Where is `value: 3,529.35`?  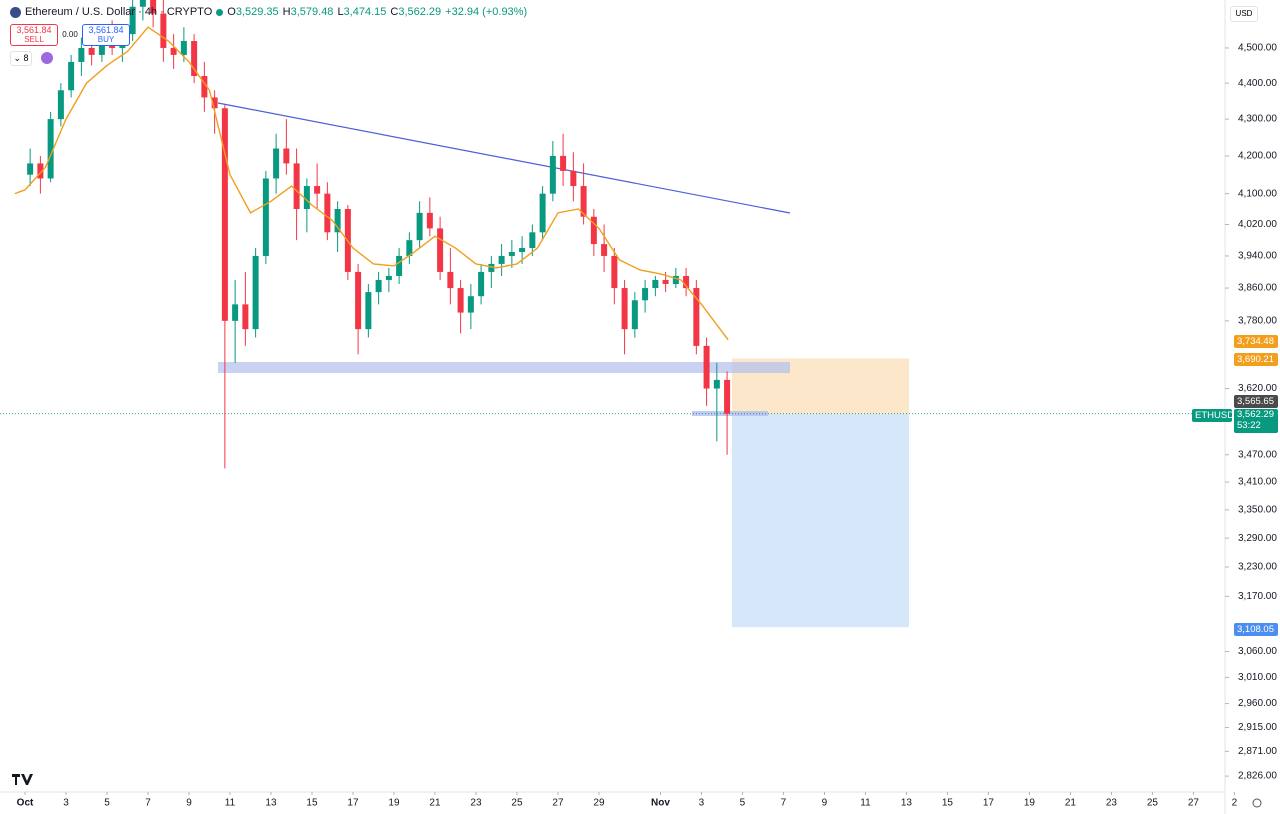 value: 3,529.35 is located at coordinates (257, 12).